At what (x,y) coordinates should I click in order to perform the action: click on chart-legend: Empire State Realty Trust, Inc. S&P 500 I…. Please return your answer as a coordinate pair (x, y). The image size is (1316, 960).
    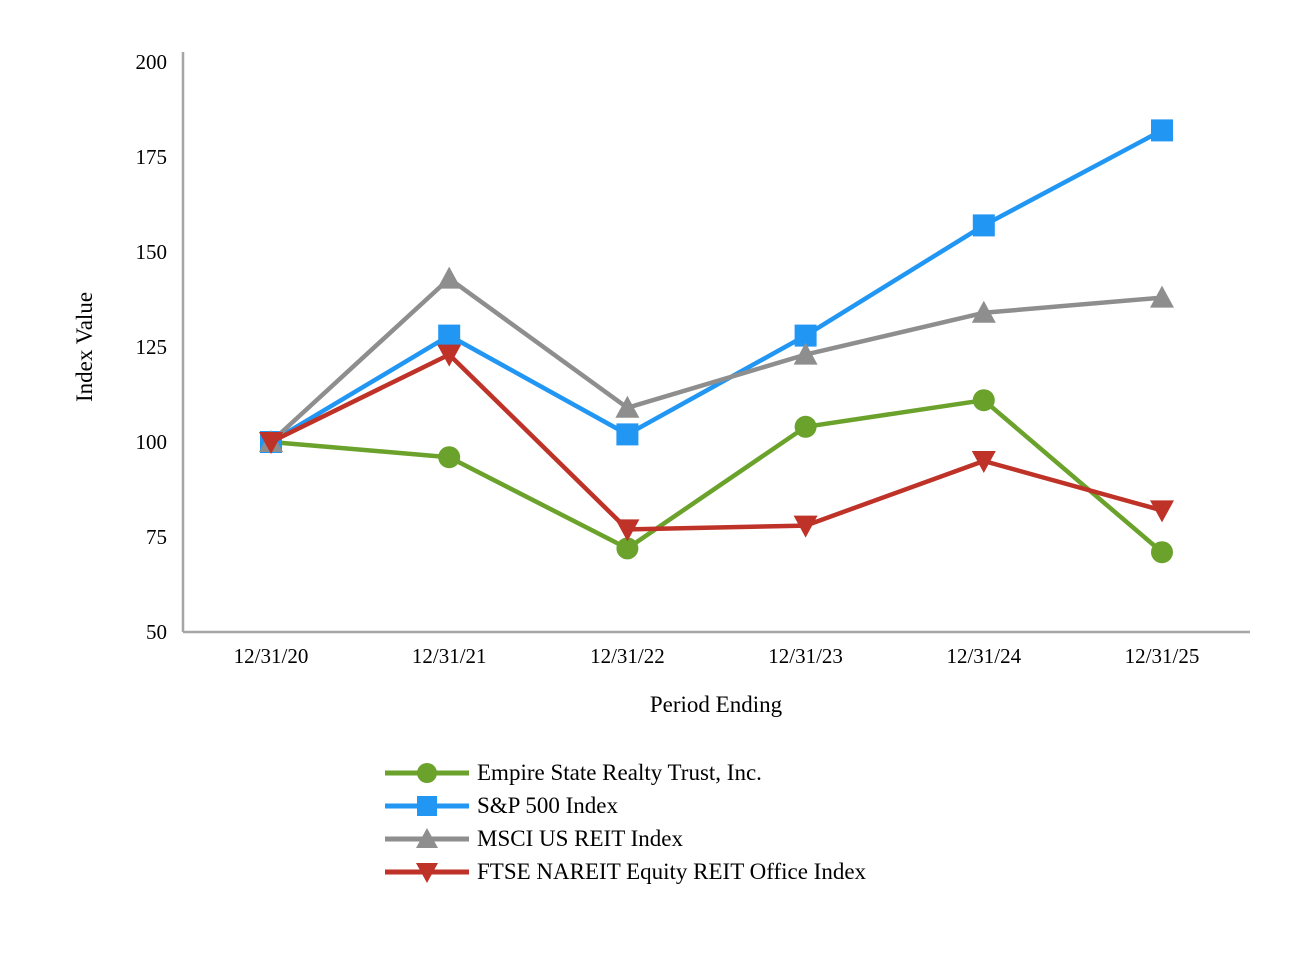
    Looking at the image, I should click on (625, 822).